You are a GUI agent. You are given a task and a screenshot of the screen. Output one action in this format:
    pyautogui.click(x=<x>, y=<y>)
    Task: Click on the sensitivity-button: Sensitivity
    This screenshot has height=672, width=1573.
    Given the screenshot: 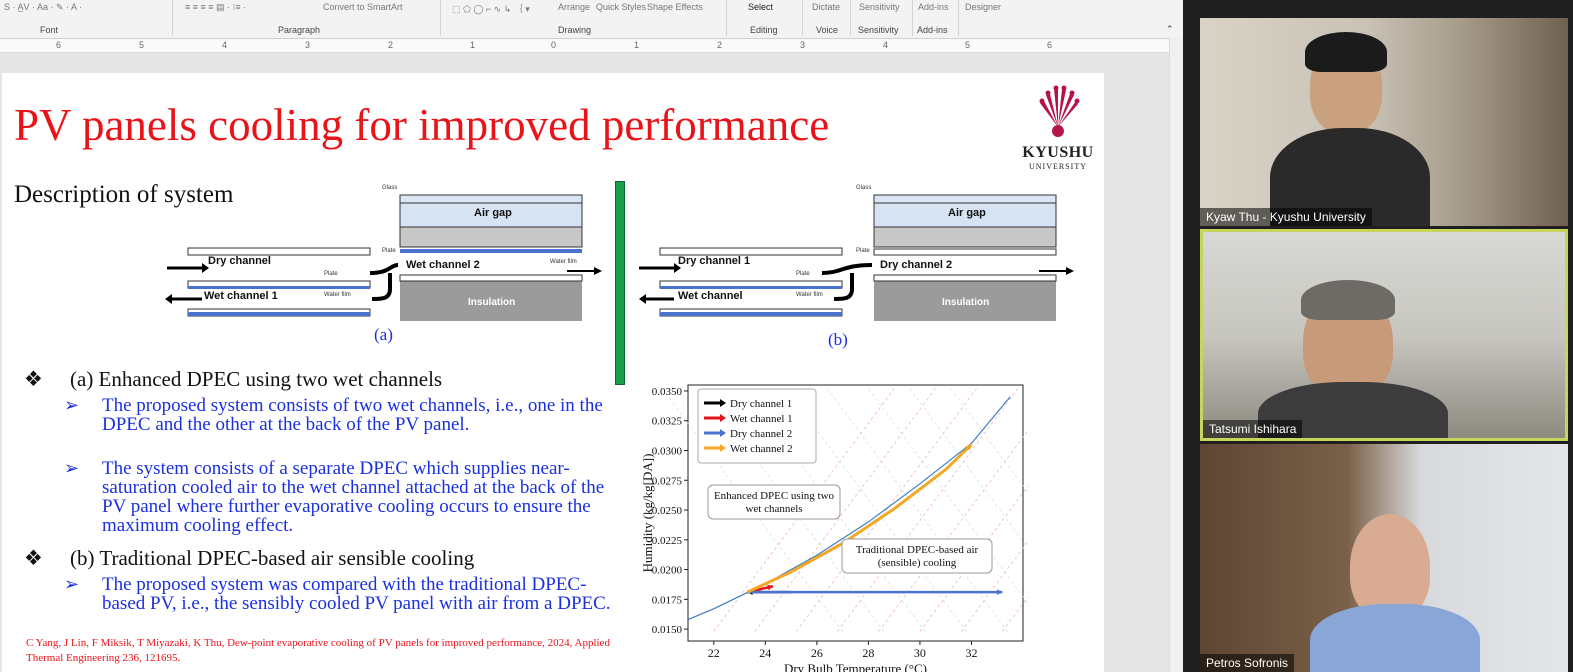 What is the action you would take?
    pyautogui.click(x=879, y=7)
    